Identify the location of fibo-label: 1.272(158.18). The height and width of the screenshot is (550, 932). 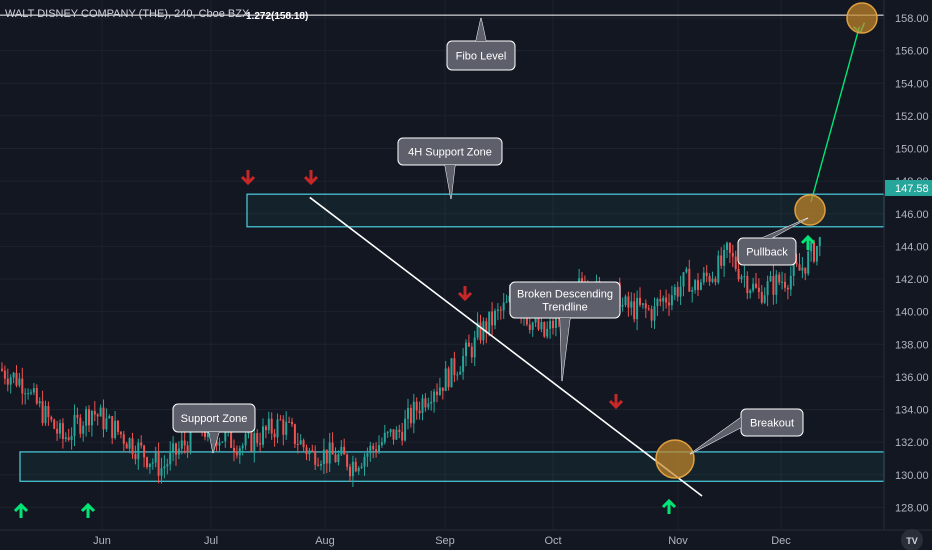
(277, 16).